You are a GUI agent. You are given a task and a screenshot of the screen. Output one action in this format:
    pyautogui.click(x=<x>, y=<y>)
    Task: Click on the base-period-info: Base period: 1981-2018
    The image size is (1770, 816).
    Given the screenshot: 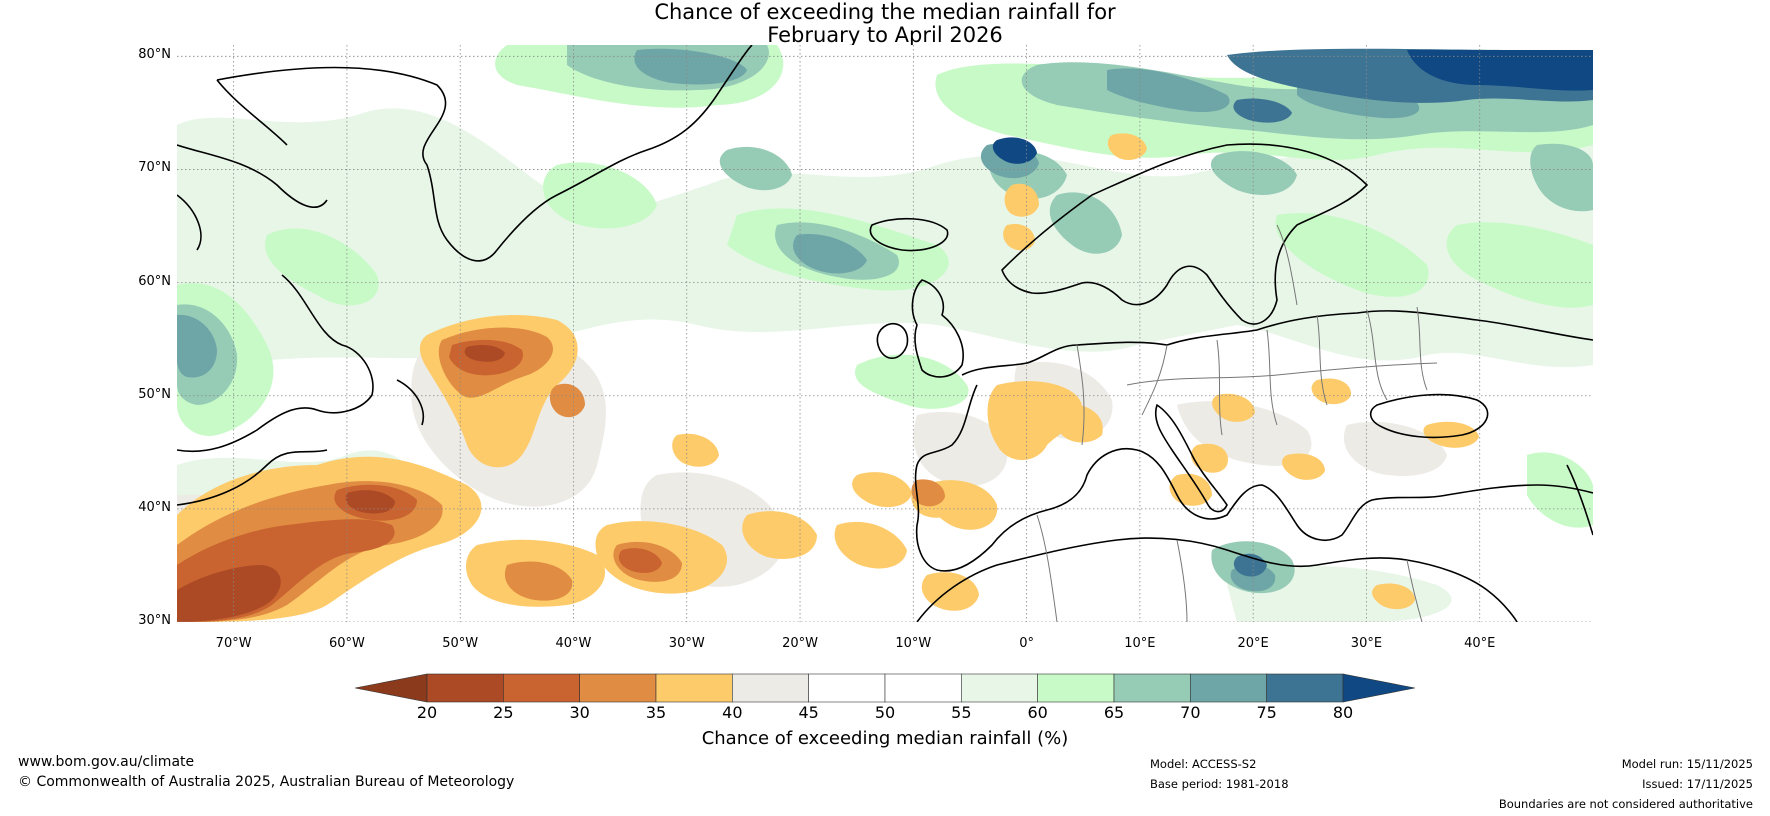 What is the action you would take?
    pyautogui.click(x=1219, y=784)
    